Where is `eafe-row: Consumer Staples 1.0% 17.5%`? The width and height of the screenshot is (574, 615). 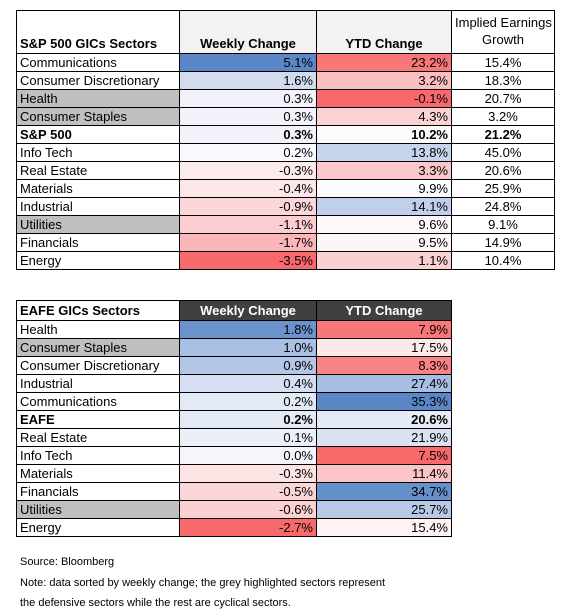 eafe-row: Consumer Staples 1.0% 17.5% is located at coordinates (234, 347).